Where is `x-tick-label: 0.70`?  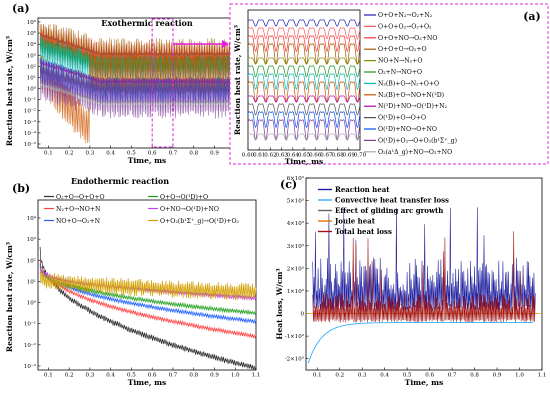
x-tick-label: 0.70 is located at coordinates (360, 156).